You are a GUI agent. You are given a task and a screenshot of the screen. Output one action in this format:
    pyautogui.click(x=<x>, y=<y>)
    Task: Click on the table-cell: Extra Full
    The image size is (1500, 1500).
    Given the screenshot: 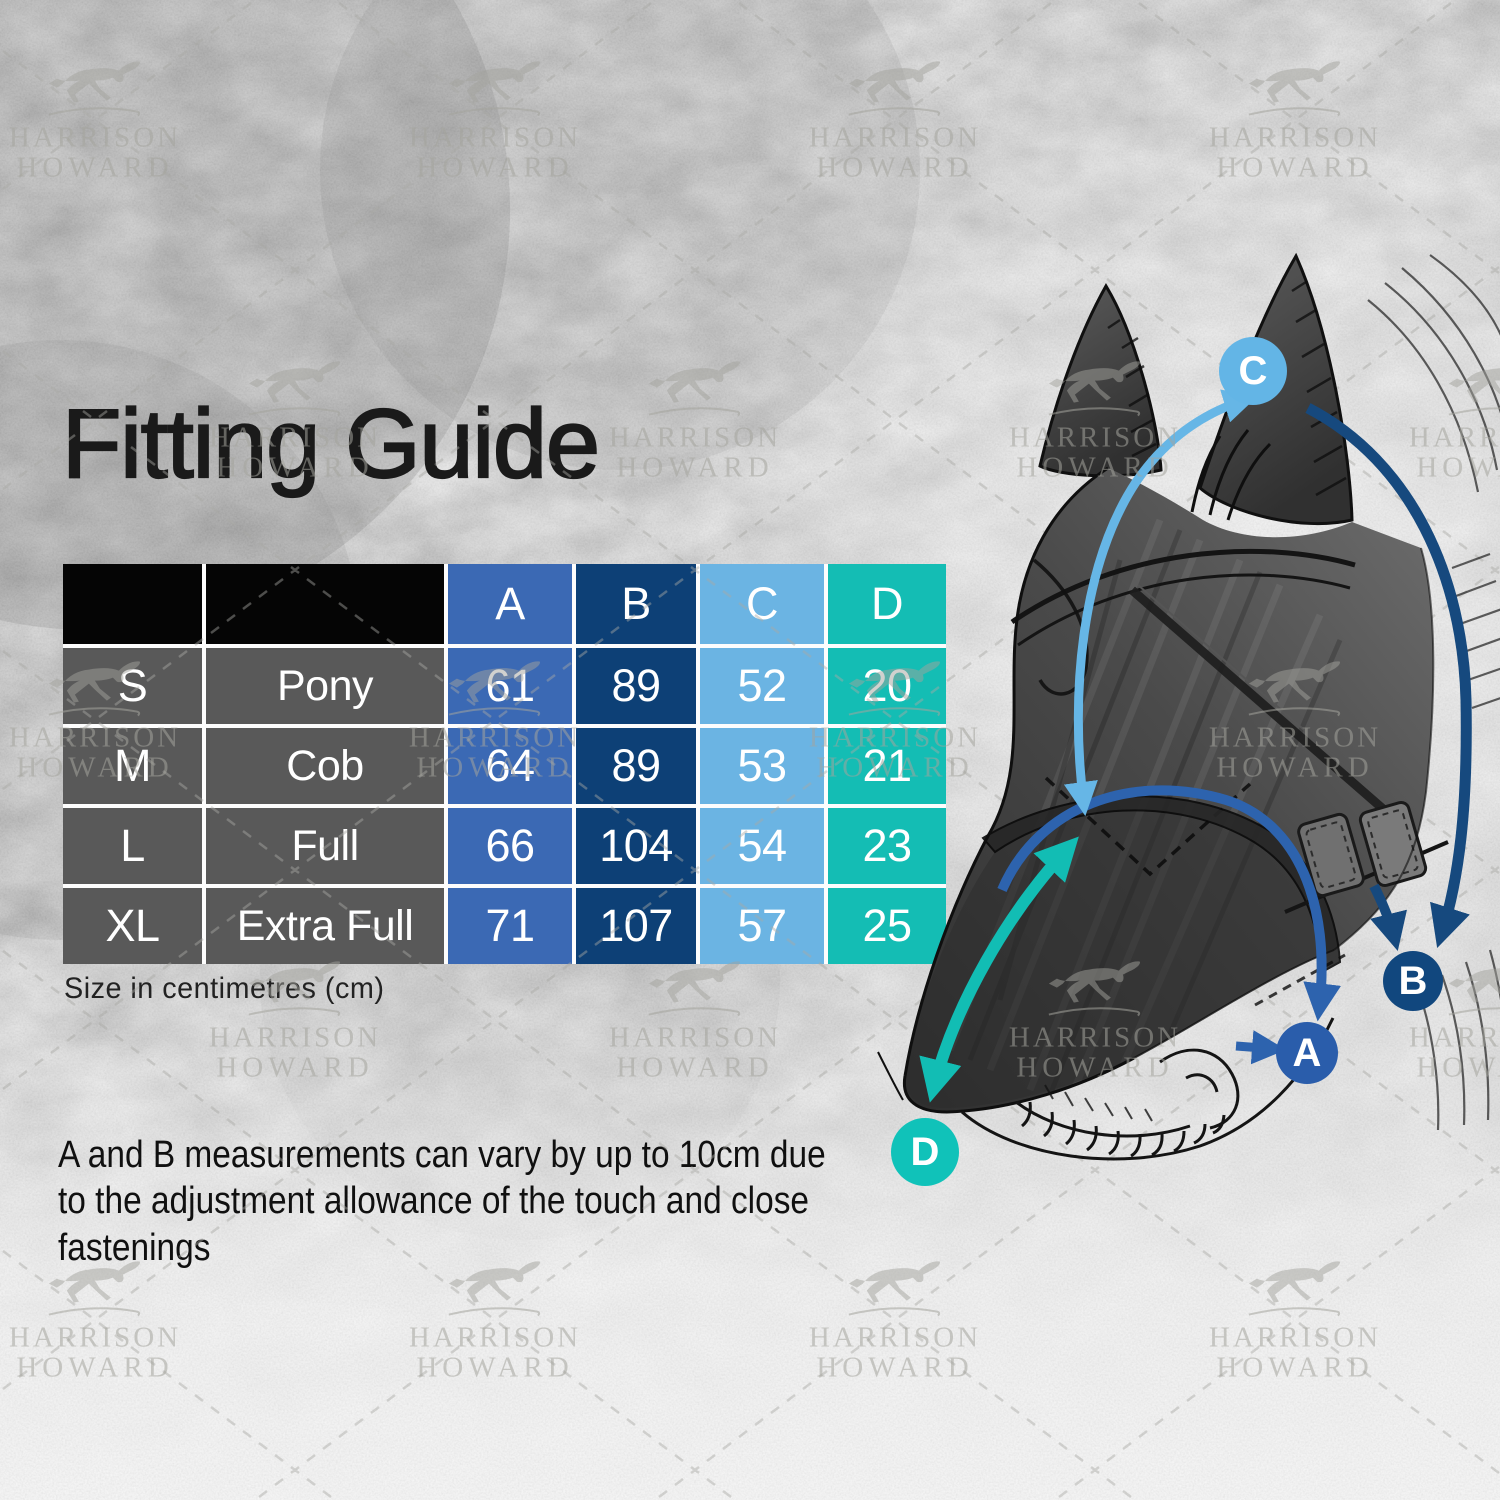 What is the action you would take?
    pyautogui.click(x=325, y=926)
    